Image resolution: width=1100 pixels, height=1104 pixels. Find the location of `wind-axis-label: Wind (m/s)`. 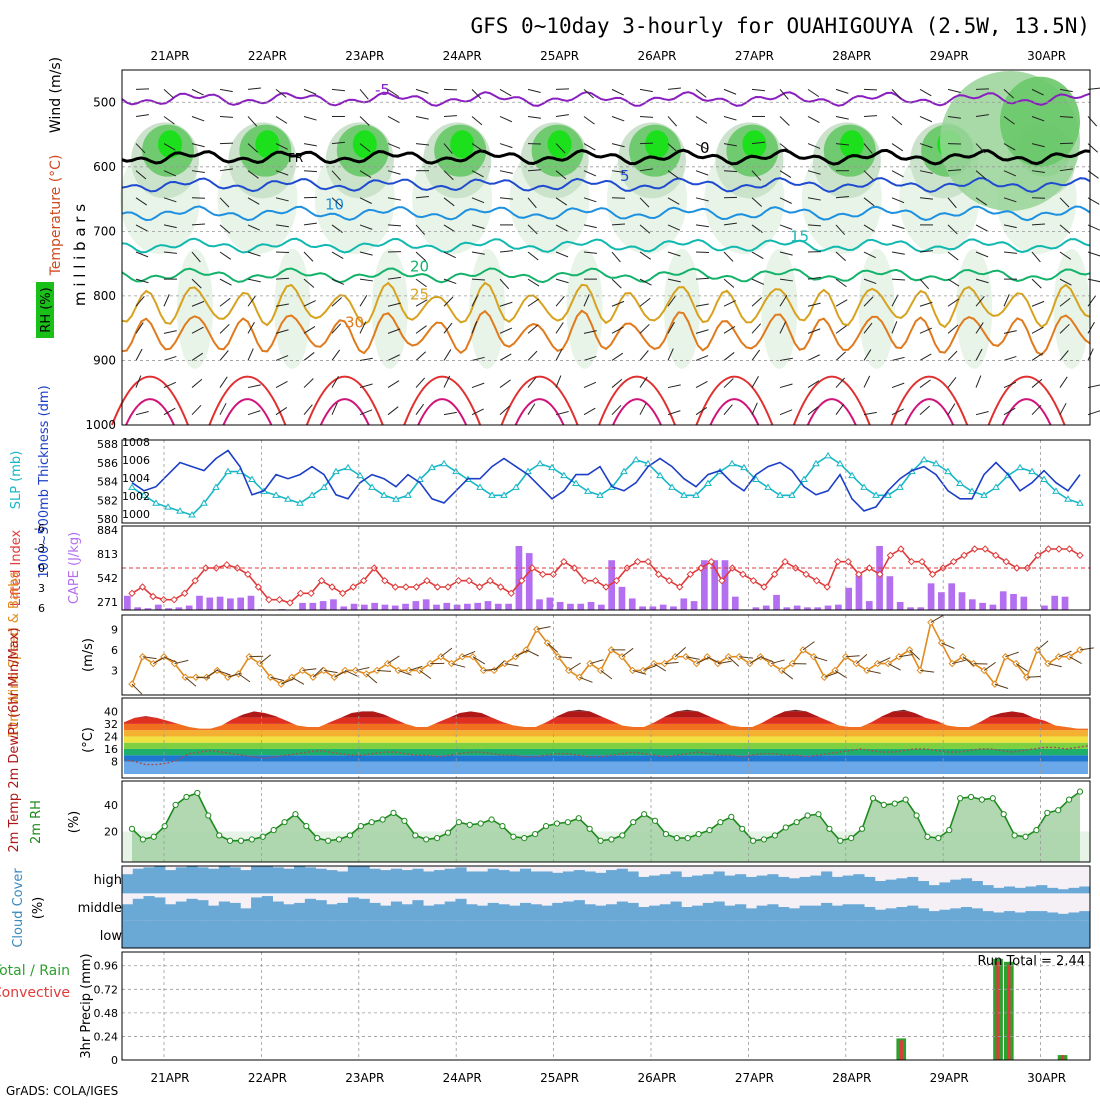

wind-axis-label: Wind (m/s) is located at coordinates (56, 95).